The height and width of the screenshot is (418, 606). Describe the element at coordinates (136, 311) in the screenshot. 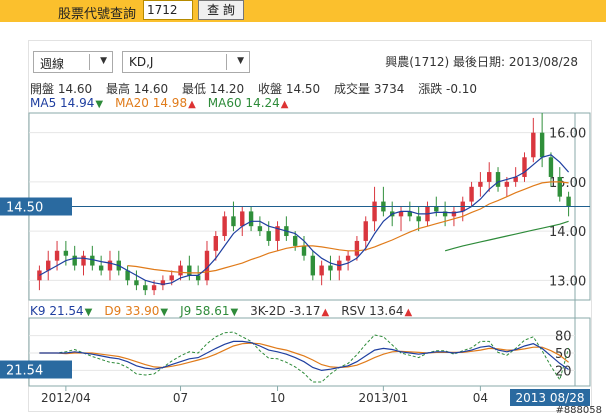

I see `kd-legend-item: D9 33.90▼` at that location.